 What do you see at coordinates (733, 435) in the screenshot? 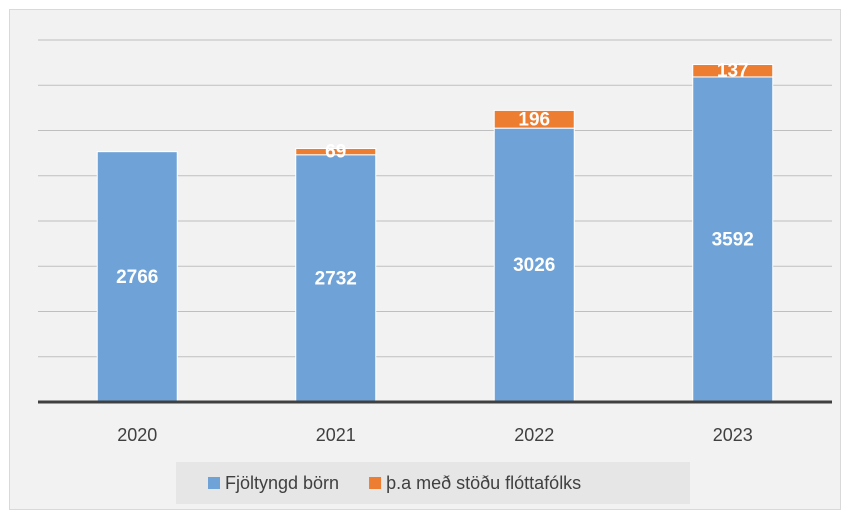
I see `x-tick-label: 2023` at bounding box center [733, 435].